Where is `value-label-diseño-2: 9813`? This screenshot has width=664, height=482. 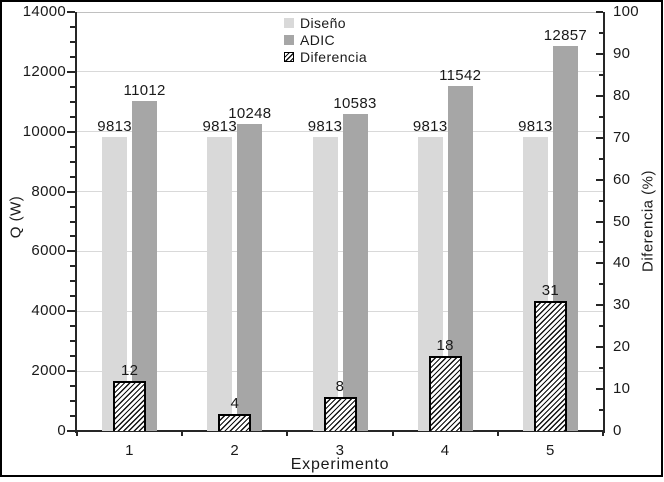 value-label-diseño-2: 9813 is located at coordinates (220, 127).